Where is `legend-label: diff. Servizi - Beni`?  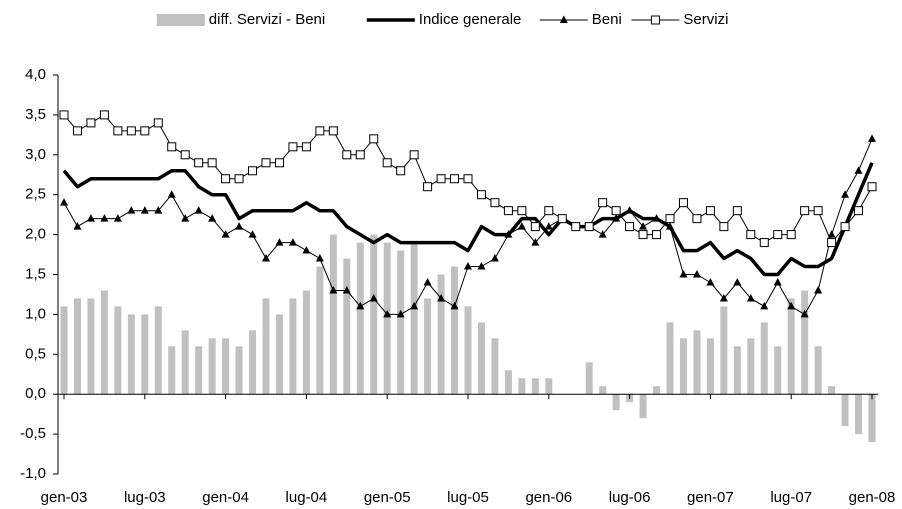 legend-label: diff. Servizi - Beni is located at coordinates (267, 19).